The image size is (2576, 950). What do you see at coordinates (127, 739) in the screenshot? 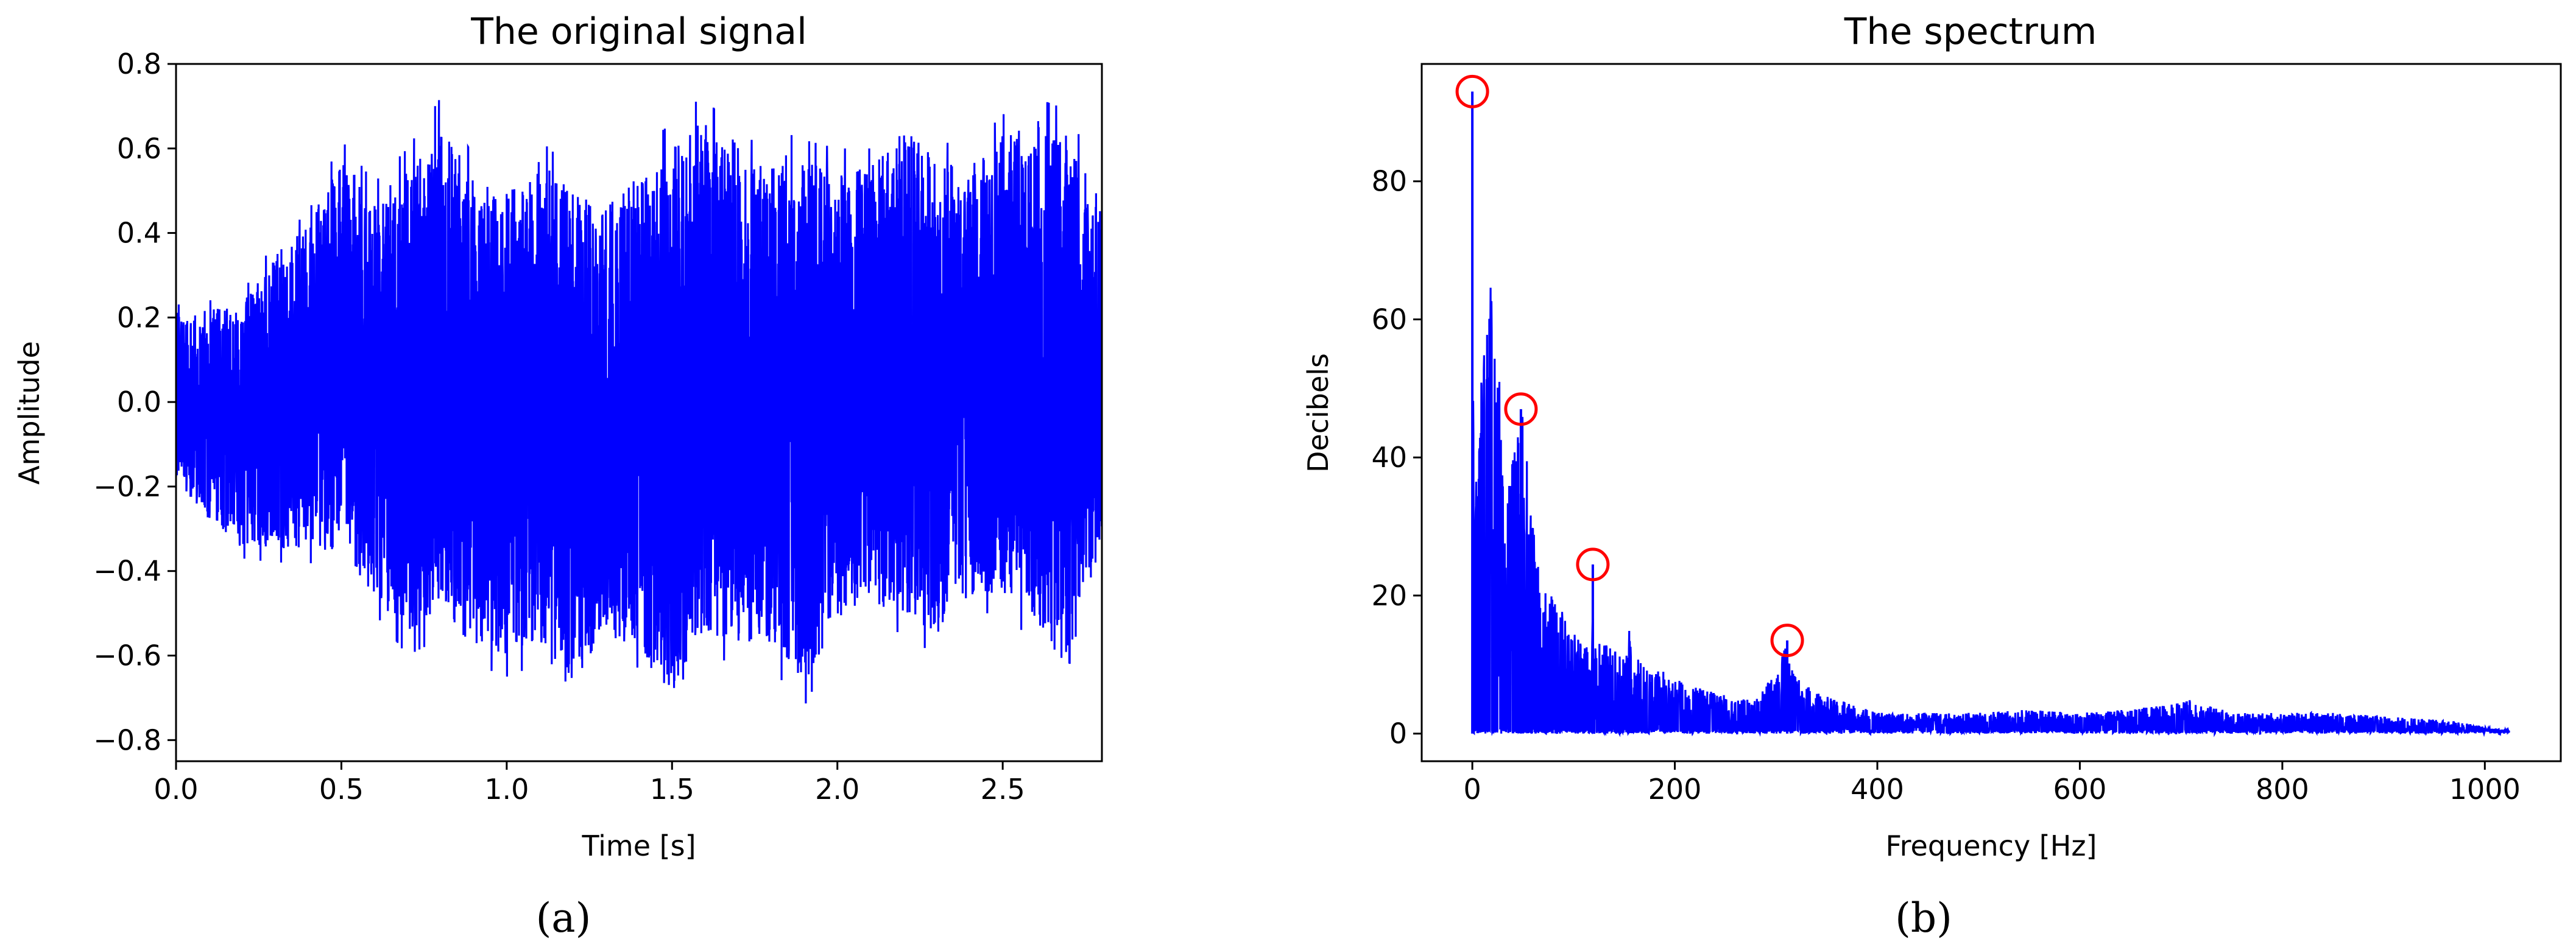
I see `signal-y-tick-label: −0.8` at bounding box center [127, 739].